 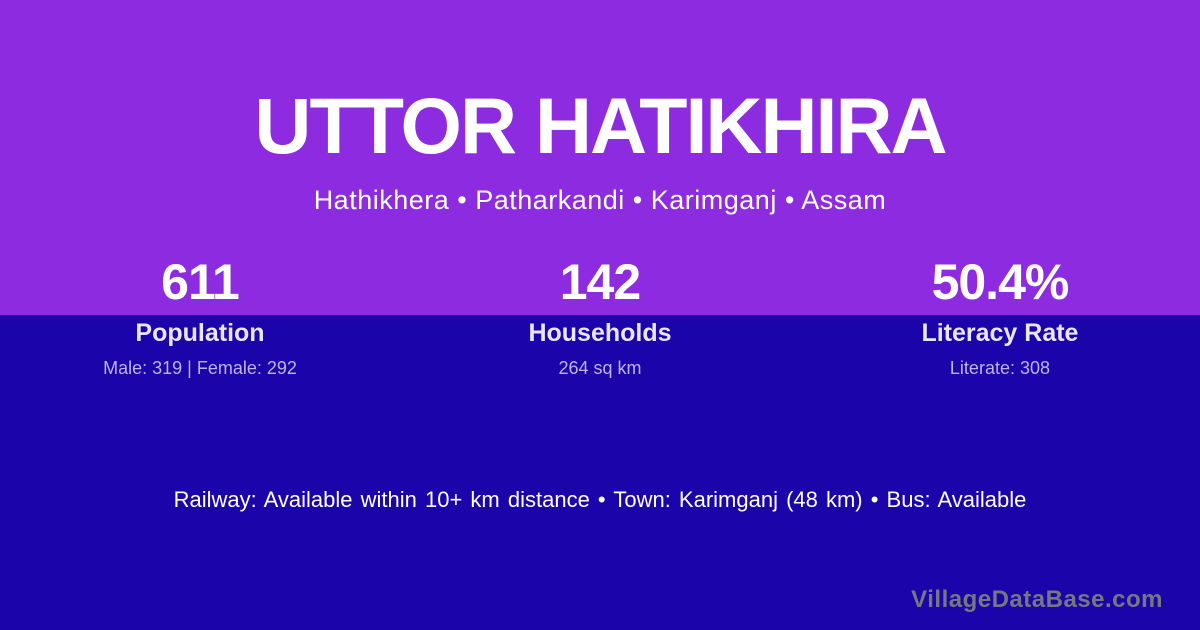 I want to click on households-label: Households, so click(x=600, y=333).